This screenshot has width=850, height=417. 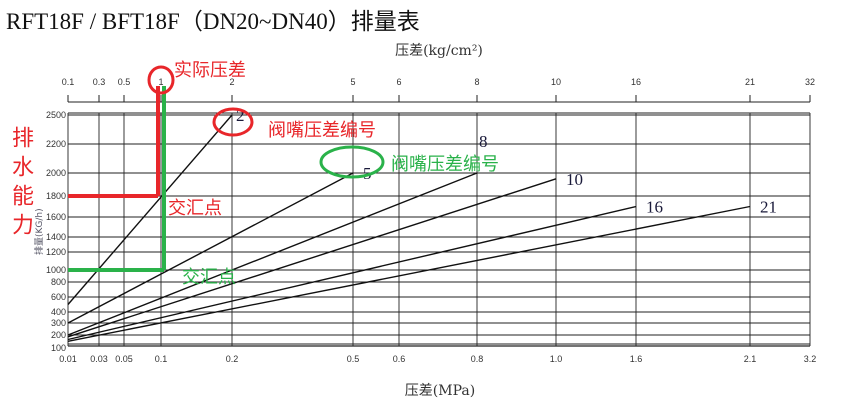 I want to click on y-tick-label: 800, so click(x=58, y=282).